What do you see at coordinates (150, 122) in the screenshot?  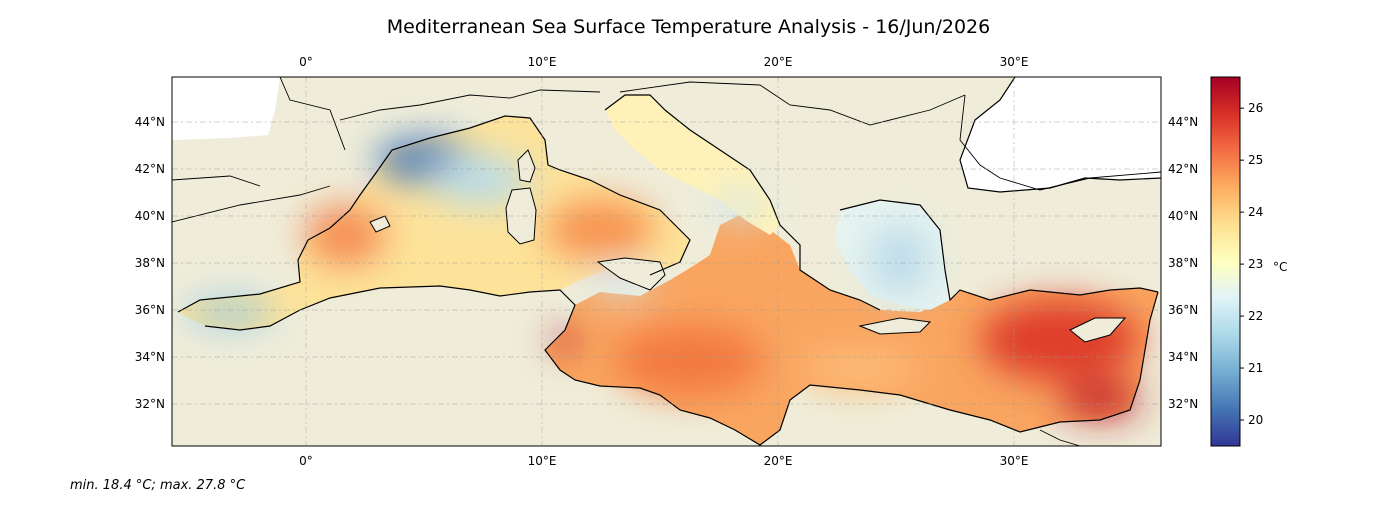 I see `lat-tick-left: 44°N` at bounding box center [150, 122].